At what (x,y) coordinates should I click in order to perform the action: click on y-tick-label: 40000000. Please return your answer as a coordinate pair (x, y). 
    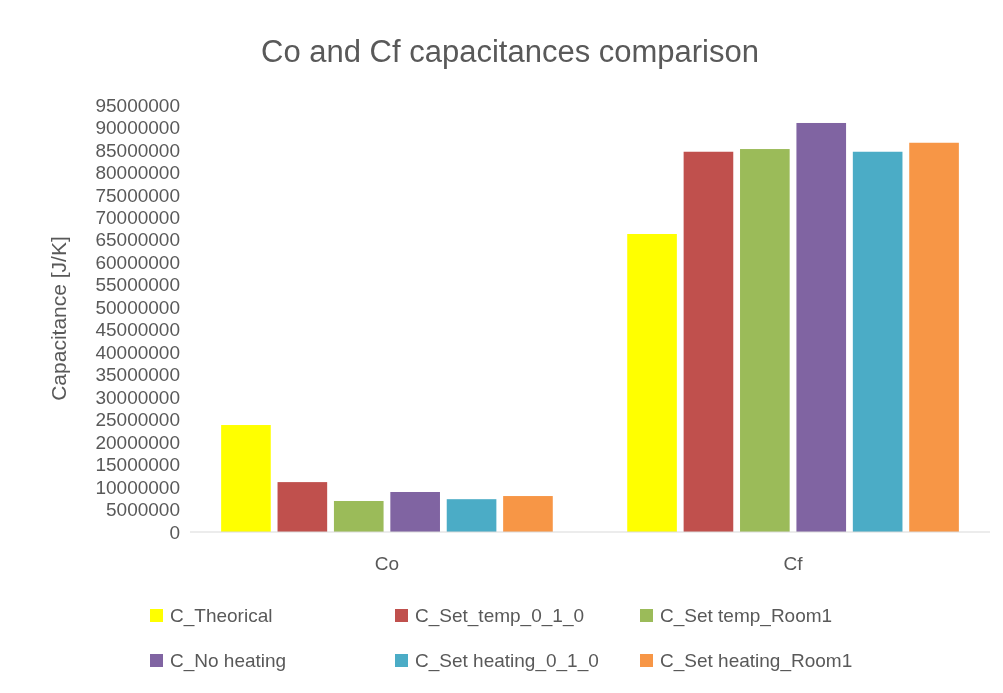
    Looking at the image, I should click on (137, 352).